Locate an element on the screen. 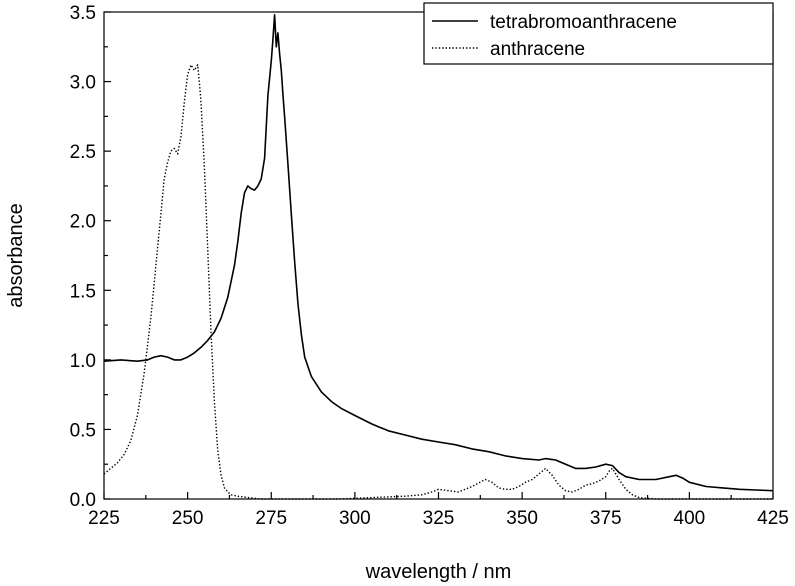  legend-label: anthracene is located at coordinates (537, 49).